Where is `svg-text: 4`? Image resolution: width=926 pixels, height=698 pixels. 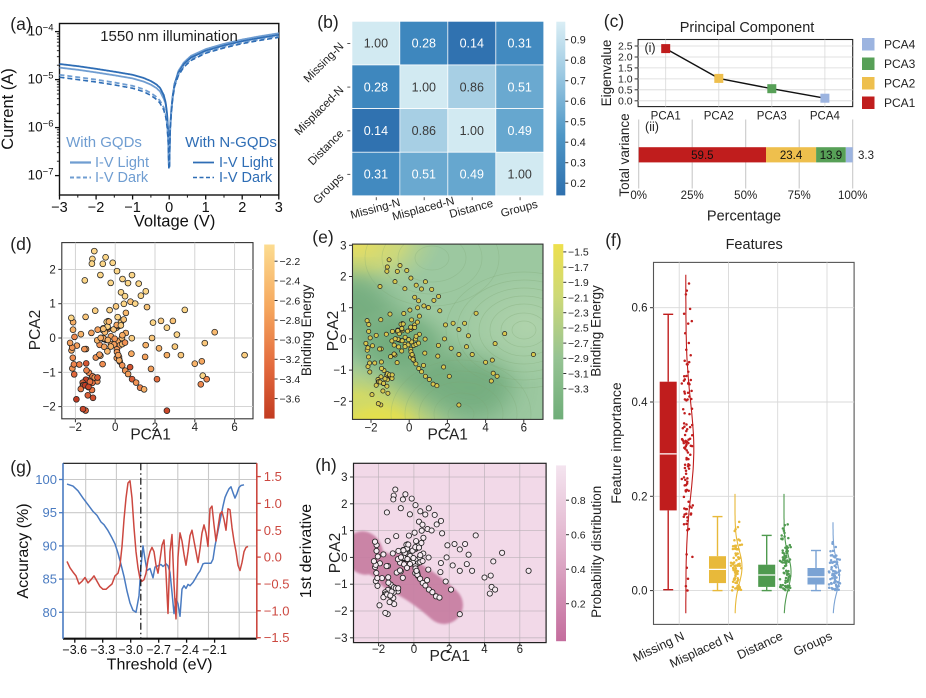 svg-text: 4 is located at coordinates (484, 650).